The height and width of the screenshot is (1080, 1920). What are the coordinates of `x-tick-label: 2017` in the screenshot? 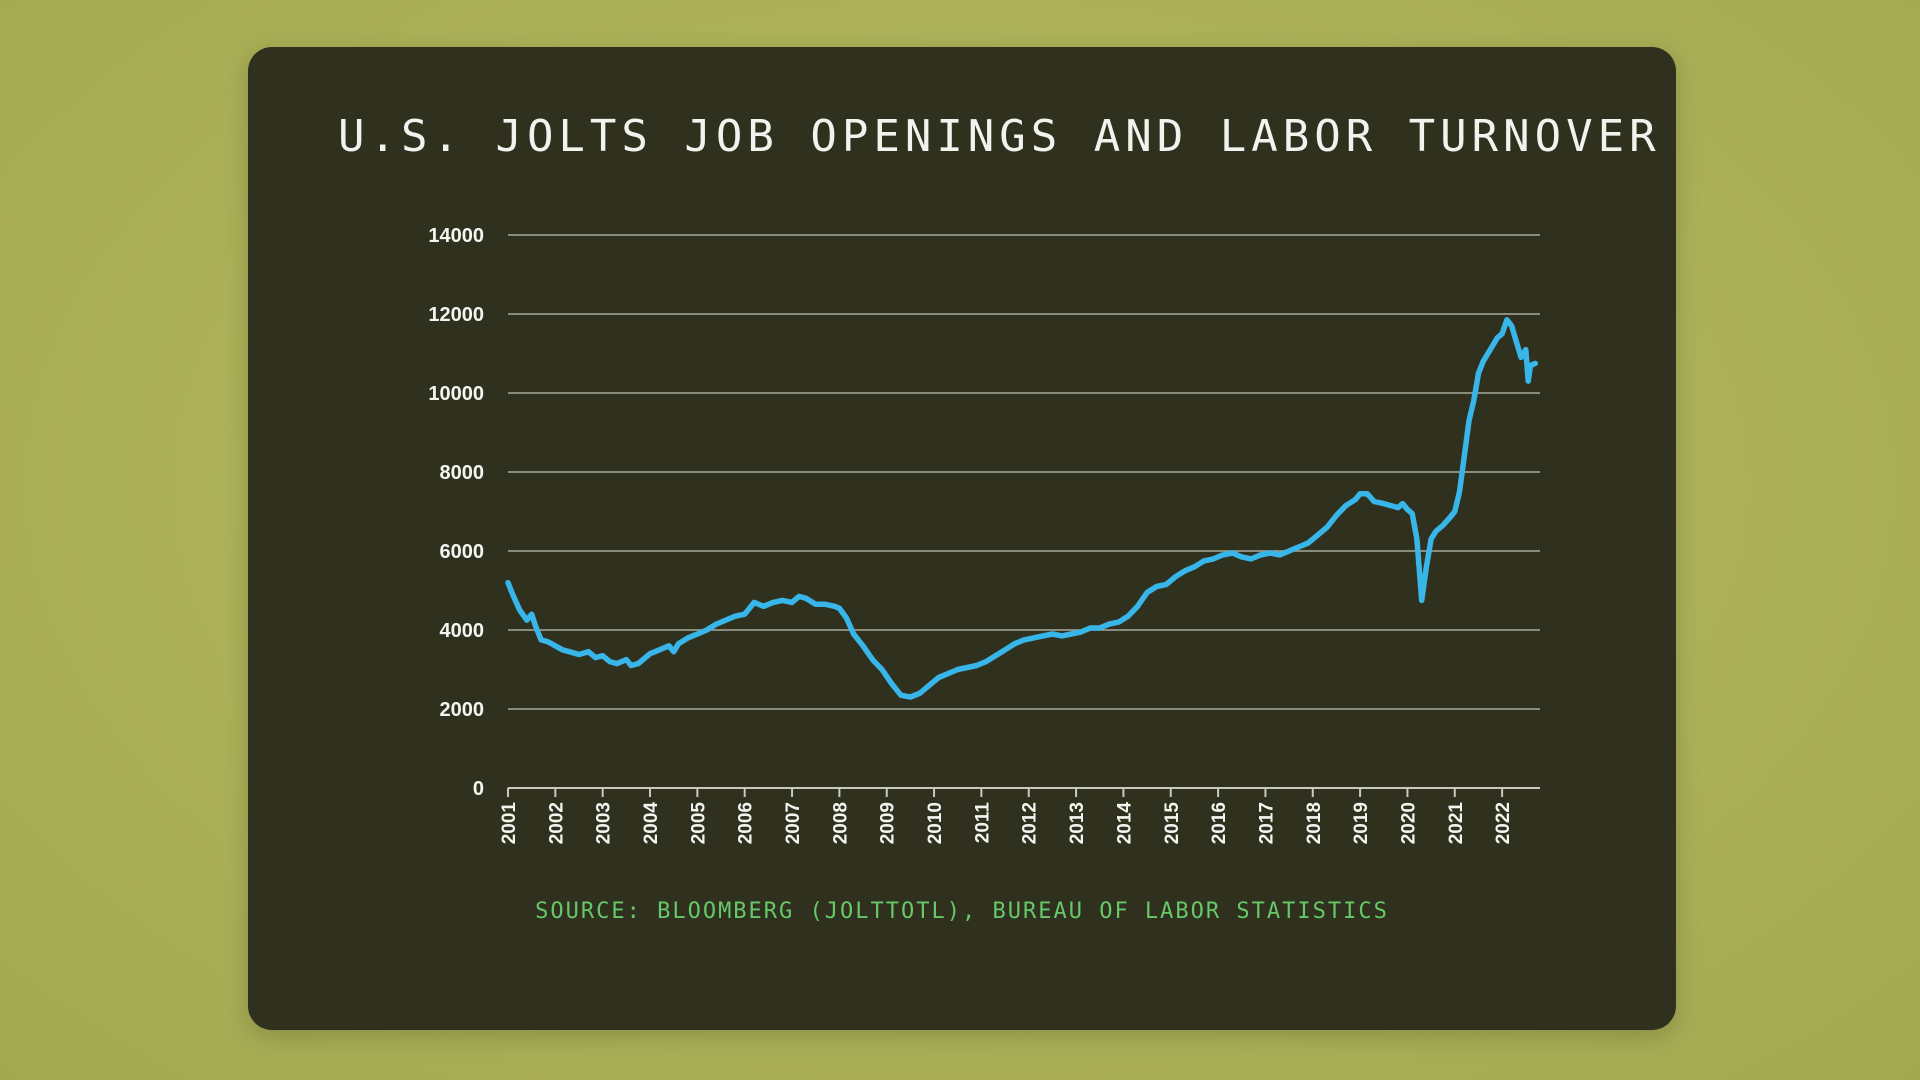 It's located at (1266, 823).